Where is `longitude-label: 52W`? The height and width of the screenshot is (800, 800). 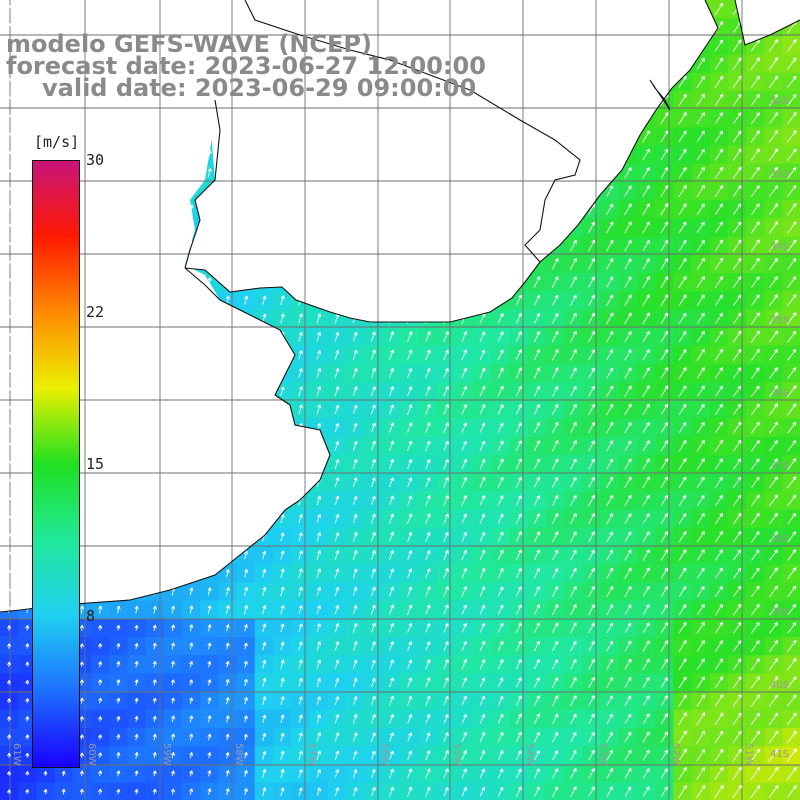 longitude-label: 52W is located at coordinates (675, 754).